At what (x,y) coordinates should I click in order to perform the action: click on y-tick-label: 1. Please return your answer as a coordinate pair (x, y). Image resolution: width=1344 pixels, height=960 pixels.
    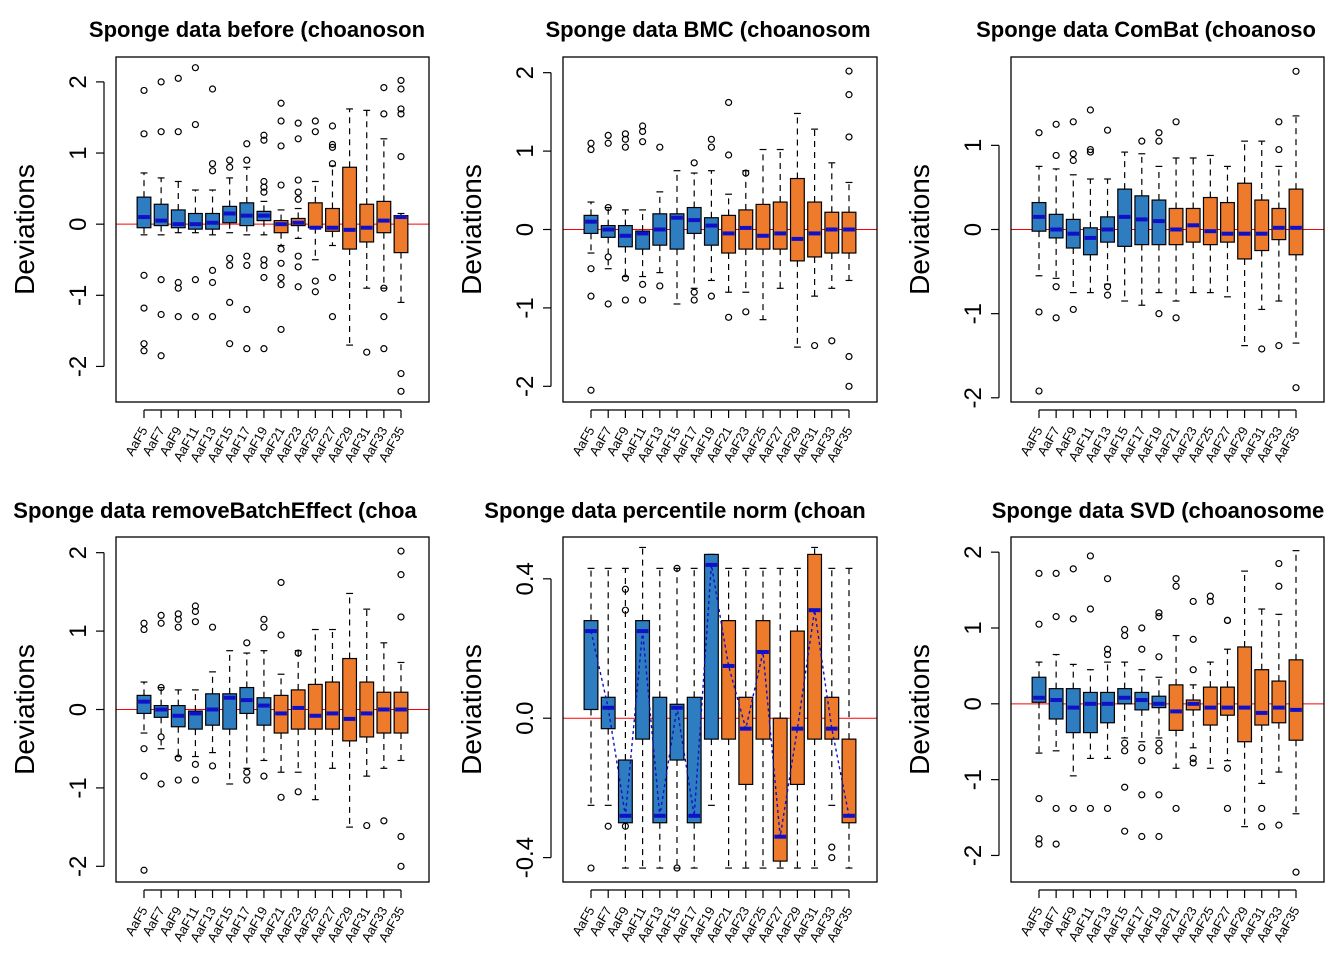
    Looking at the image, I should click on (78, 152).